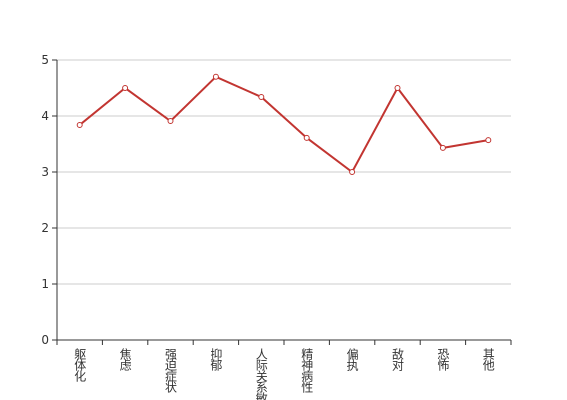 This screenshot has height=400, width=567. I want to click on x-tick-label: 躯体化, so click(80, 365).